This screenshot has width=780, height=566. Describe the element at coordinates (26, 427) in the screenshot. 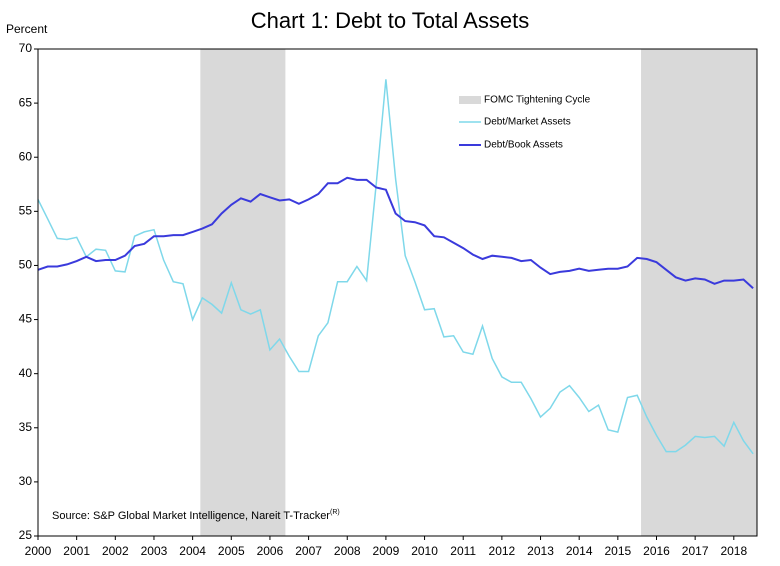

I see `y-tick-label: 35` at that location.